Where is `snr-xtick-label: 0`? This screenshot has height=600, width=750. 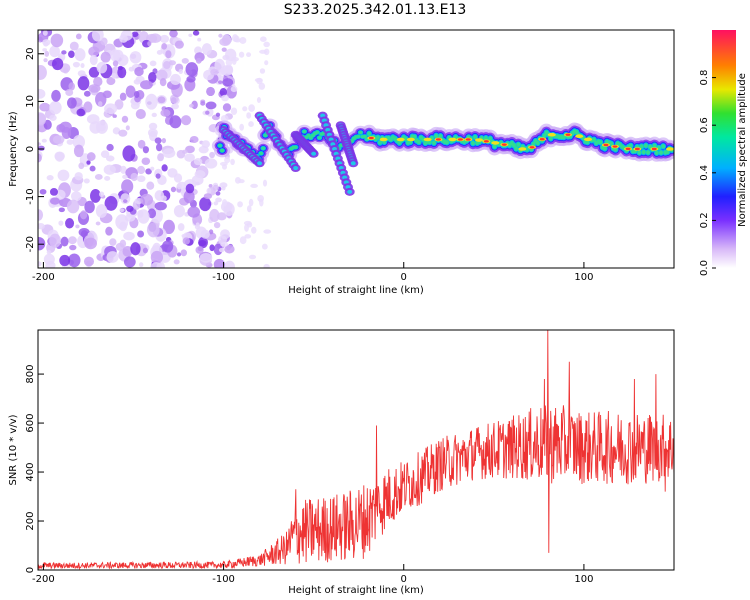
snr-xtick-label: 0 is located at coordinates (404, 579).